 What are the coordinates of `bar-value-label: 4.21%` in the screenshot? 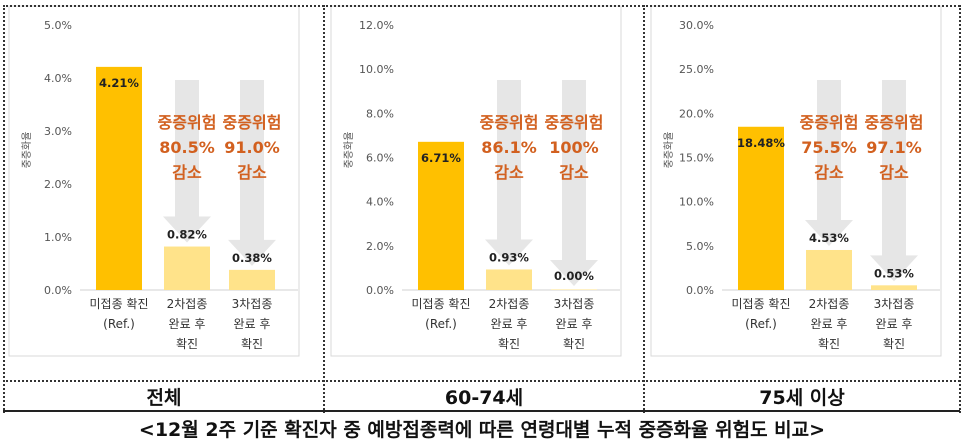 It's located at (119, 83).